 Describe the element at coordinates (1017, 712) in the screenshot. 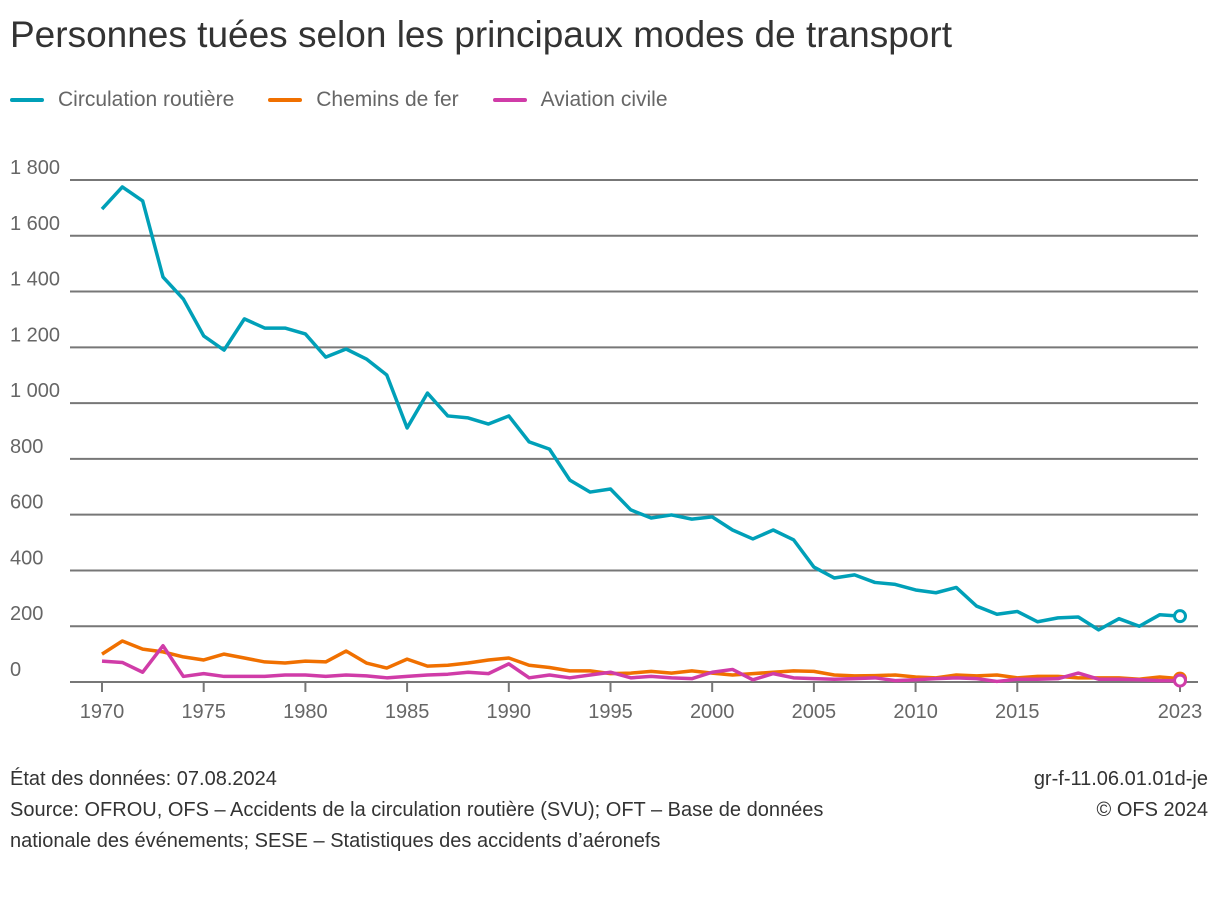

I see `x-tick-label: 2015` at that location.